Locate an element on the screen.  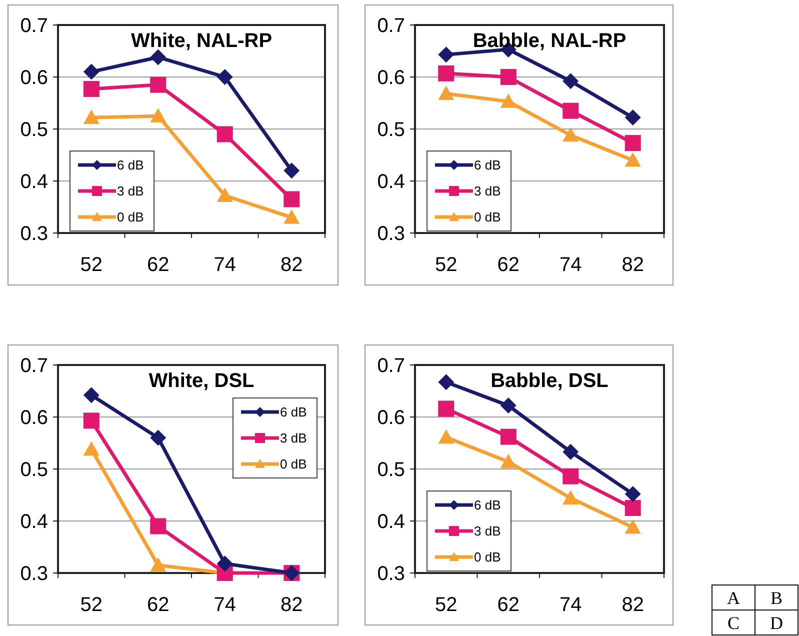
chart-title: Babble, NAL-RP is located at coordinates (549, 41).